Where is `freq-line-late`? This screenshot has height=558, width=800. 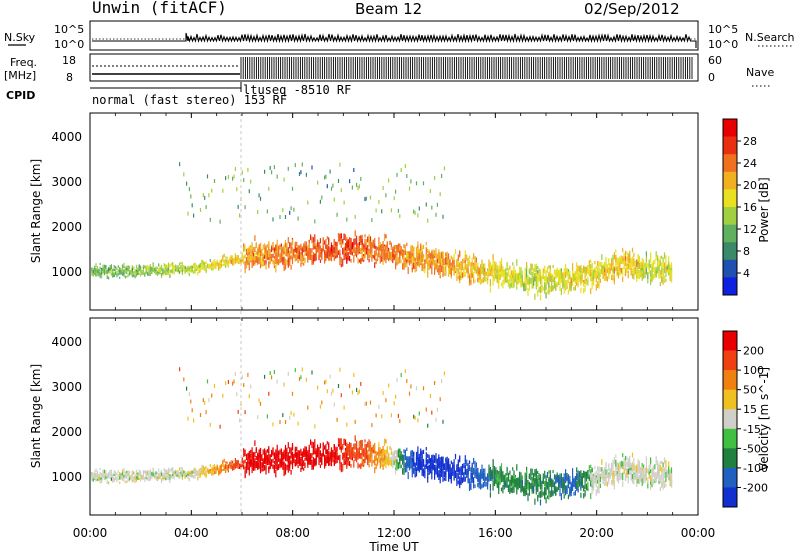 freq-line-late is located at coordinates (466, 68).